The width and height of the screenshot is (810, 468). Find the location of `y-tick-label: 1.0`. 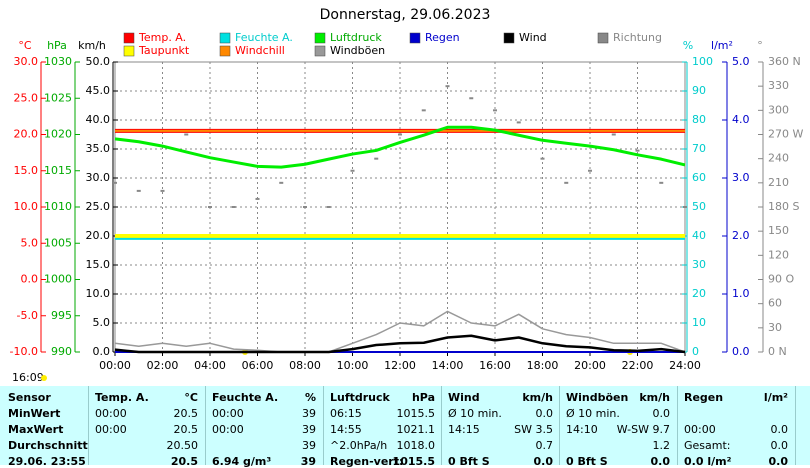

y-tick-label: 1.0 is located at coordinates (741, 293).